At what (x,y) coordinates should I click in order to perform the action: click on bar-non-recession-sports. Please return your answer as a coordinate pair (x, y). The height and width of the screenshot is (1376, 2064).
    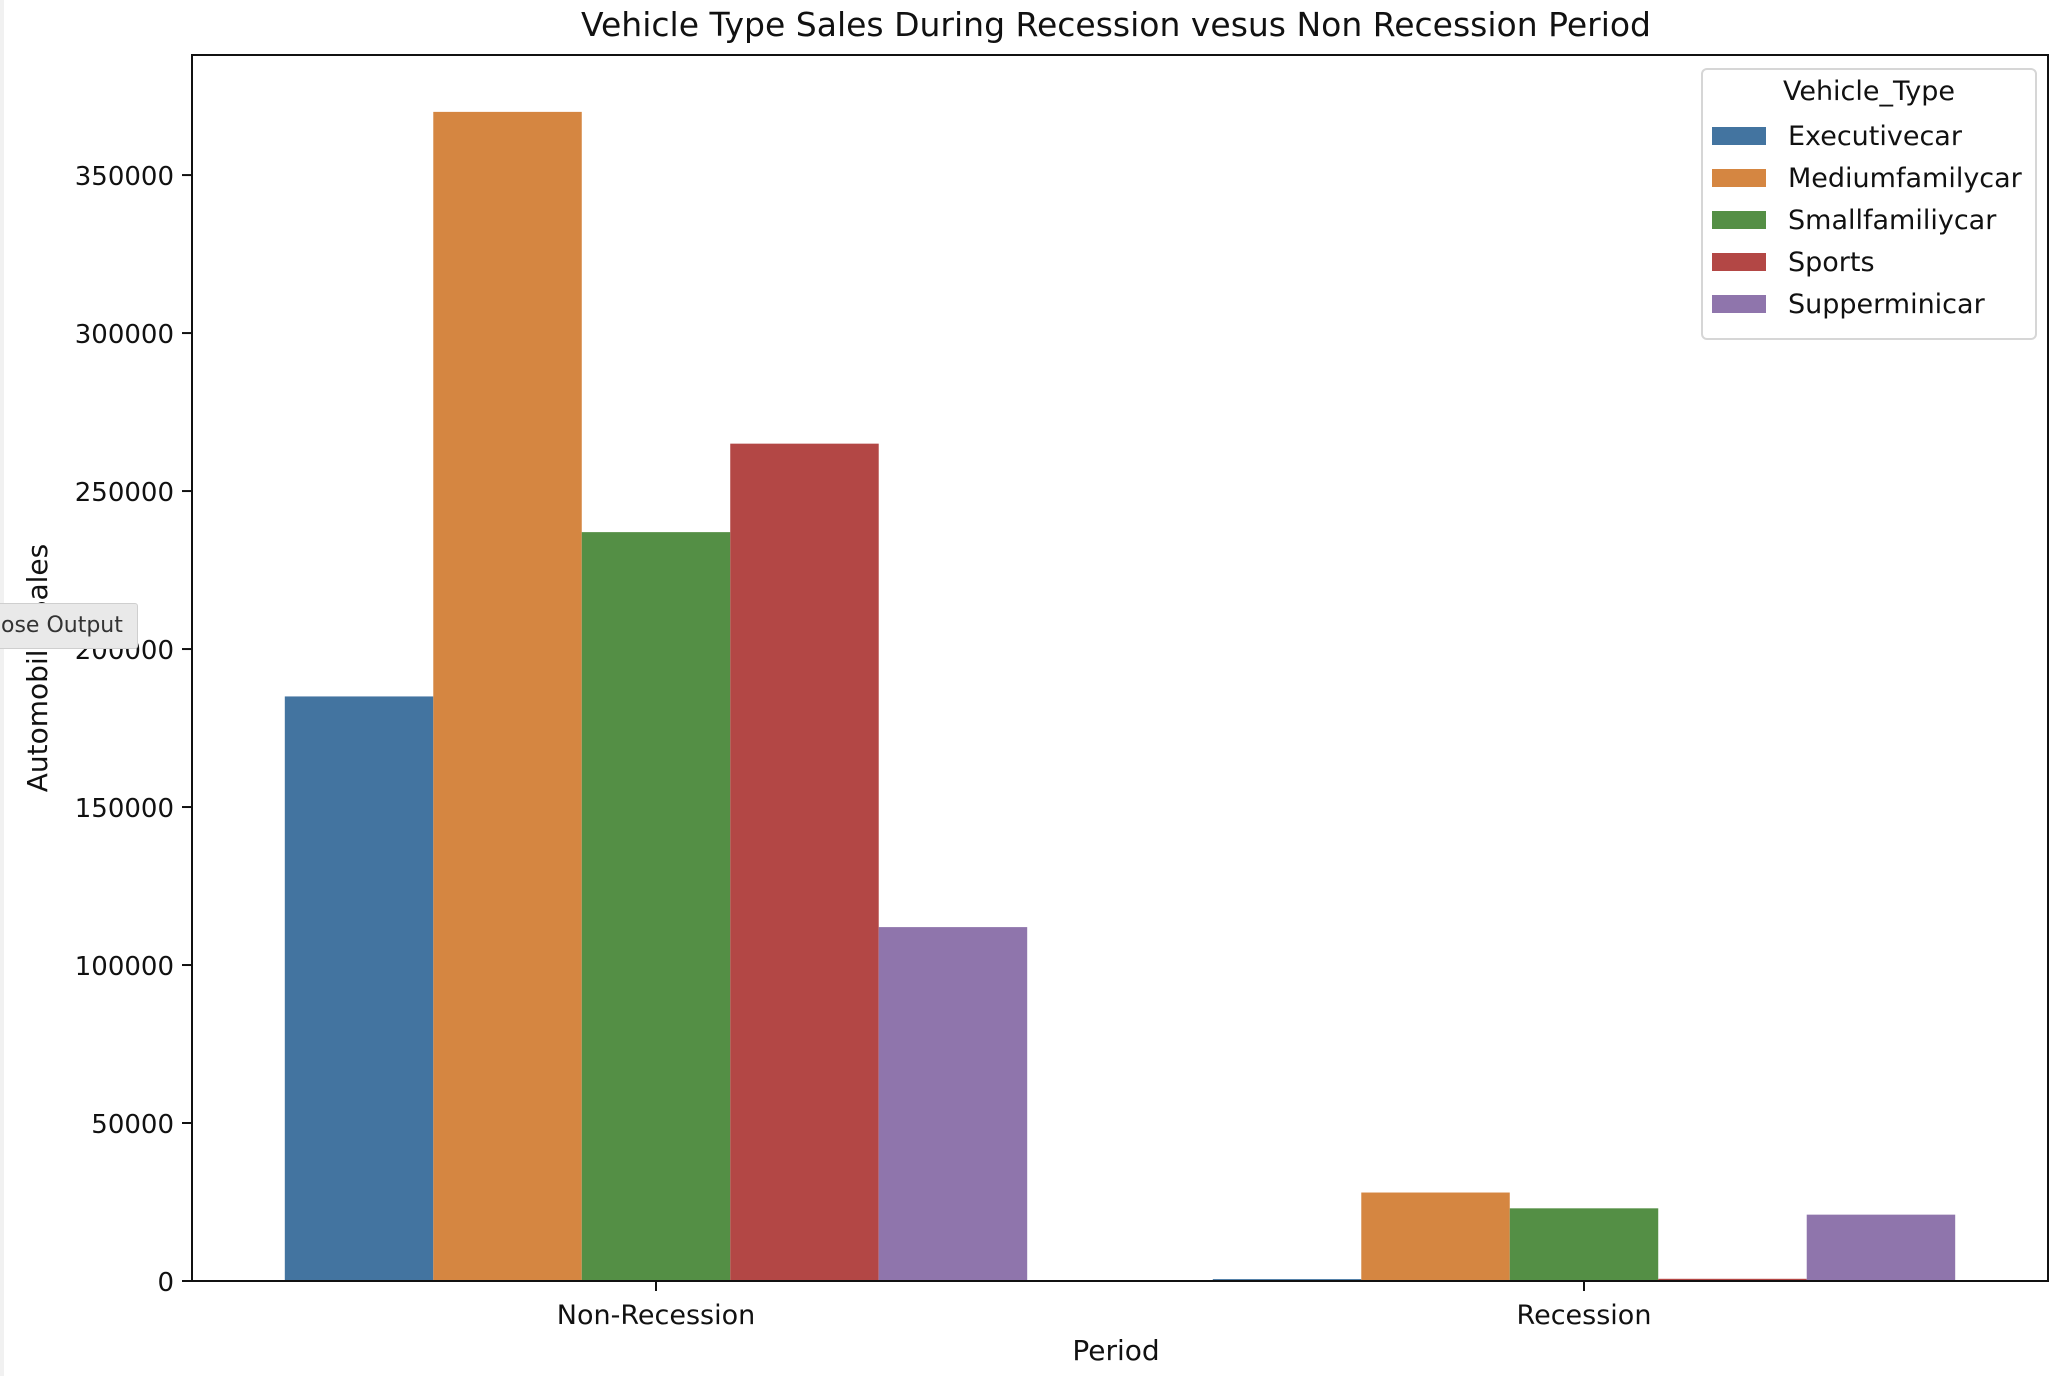
    Looking at the image, I should click on (804, 862).